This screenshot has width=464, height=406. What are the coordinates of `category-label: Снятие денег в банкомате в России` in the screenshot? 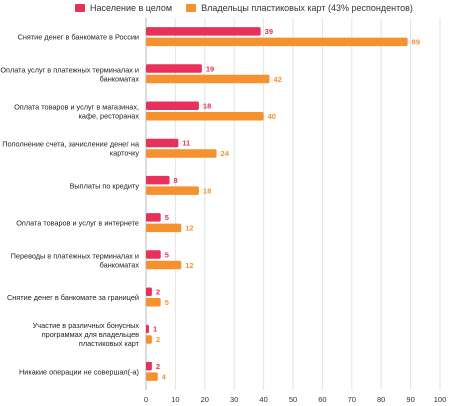 It's located at (78, 37).